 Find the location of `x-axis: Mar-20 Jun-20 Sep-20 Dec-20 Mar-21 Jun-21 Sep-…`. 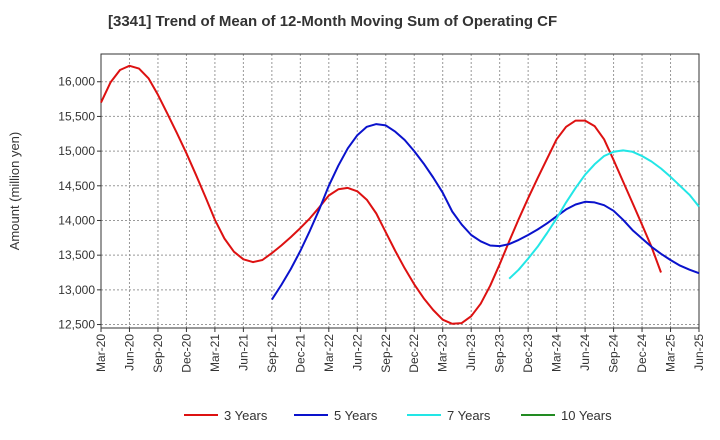

x-axis: Mar-20 Jun-20 Sep-20 Dec-20 Mar-21 Jun-21 Sep-… is located at coordinates (400, 350).